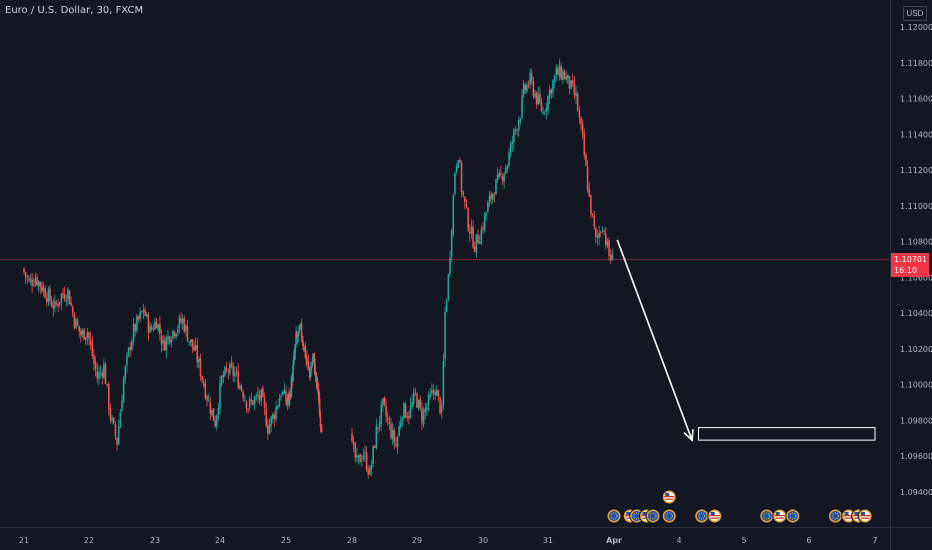  I want to click on y-tick-label: 1.11600, so click(916, 99).